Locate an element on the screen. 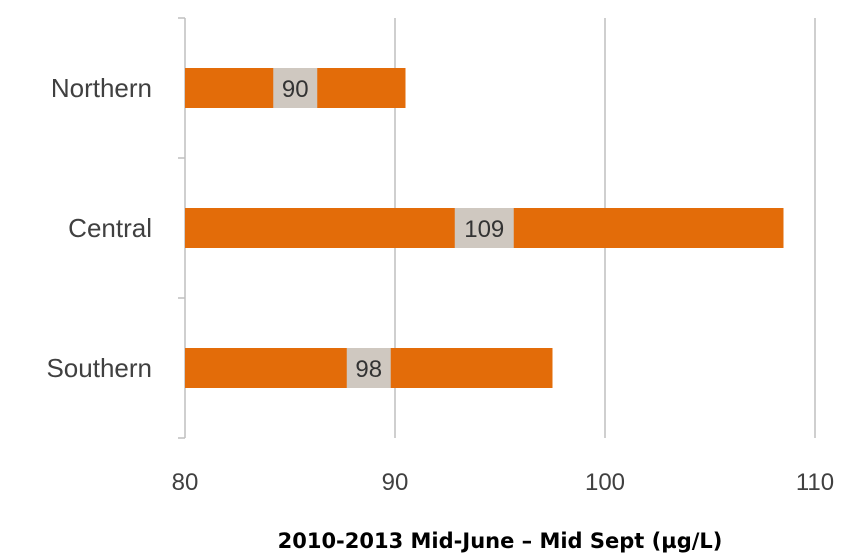 Image resolution: width=847 pixels, height=560 pixels. axes is located at coordinates (182, 228).